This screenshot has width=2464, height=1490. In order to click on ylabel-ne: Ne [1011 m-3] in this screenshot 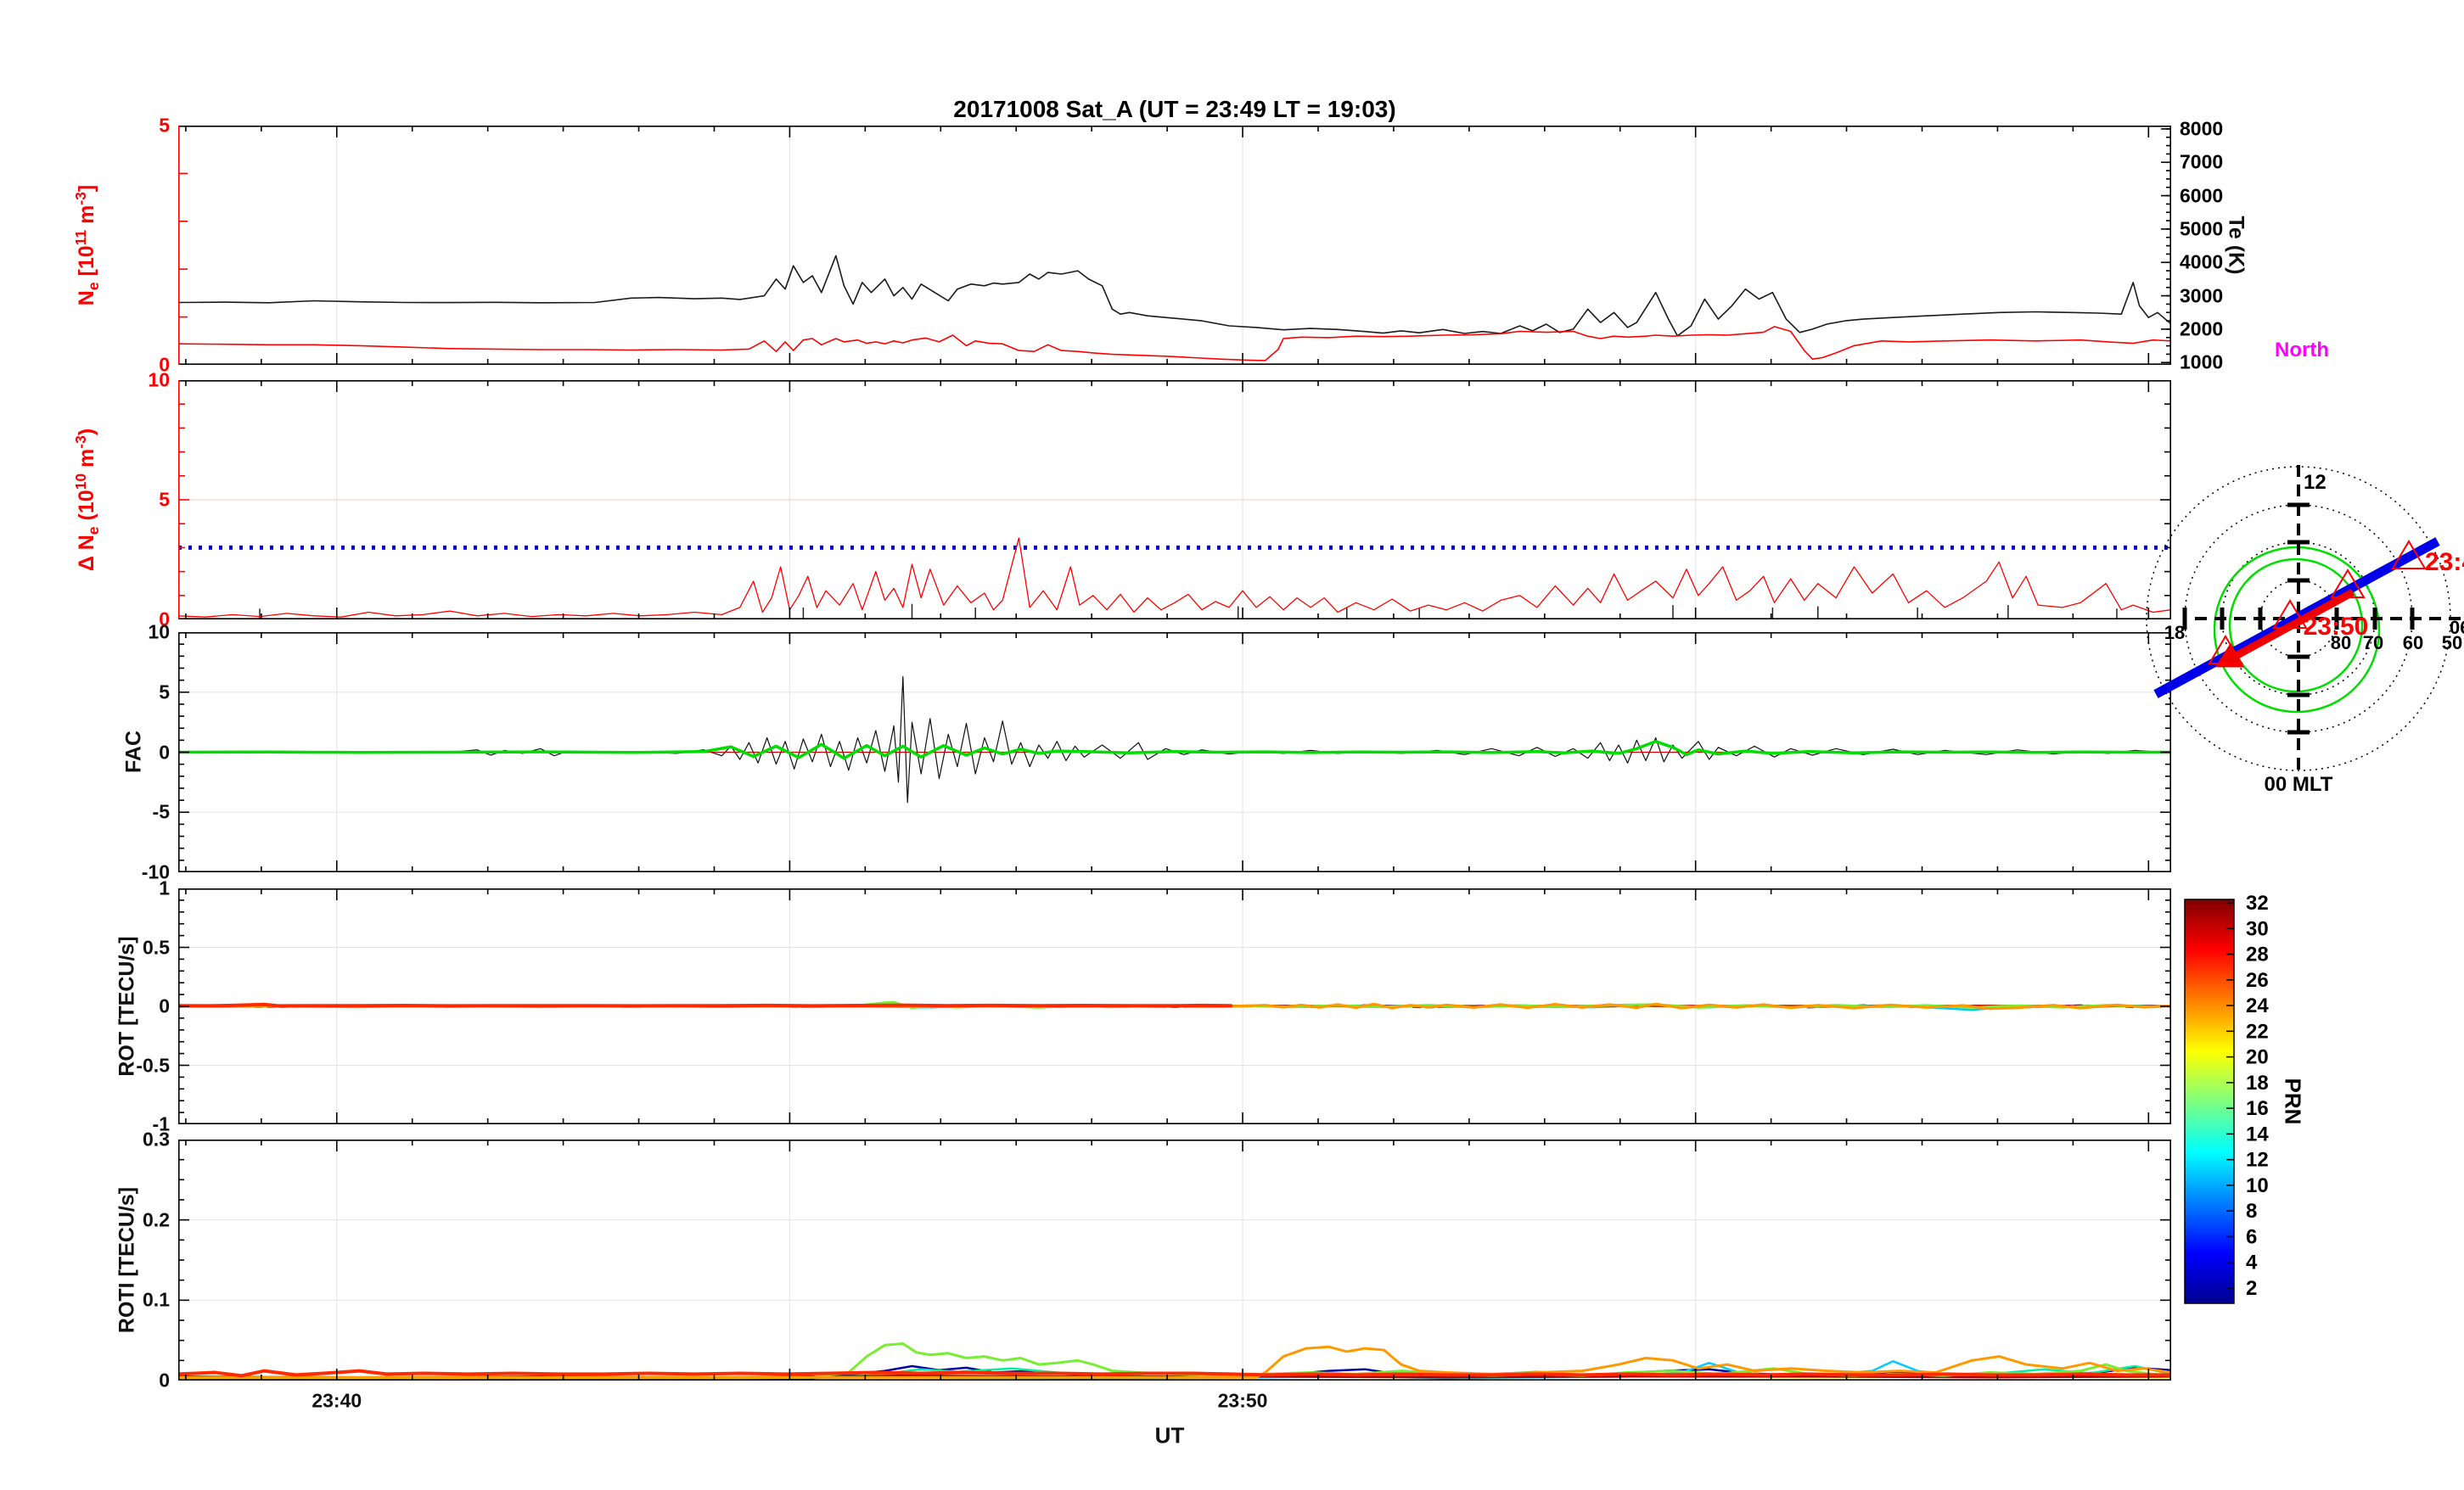, I will do `click(87, 245)`.